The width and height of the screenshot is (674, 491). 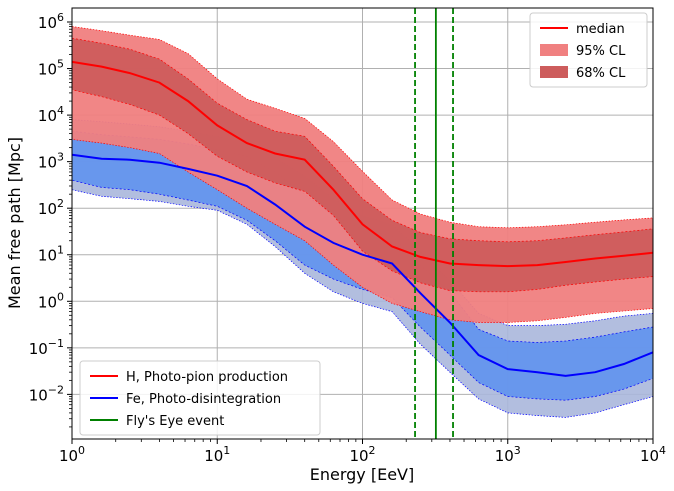 I want to click on x-axis-label: Energy [EeV], so click(x=362, y=474).